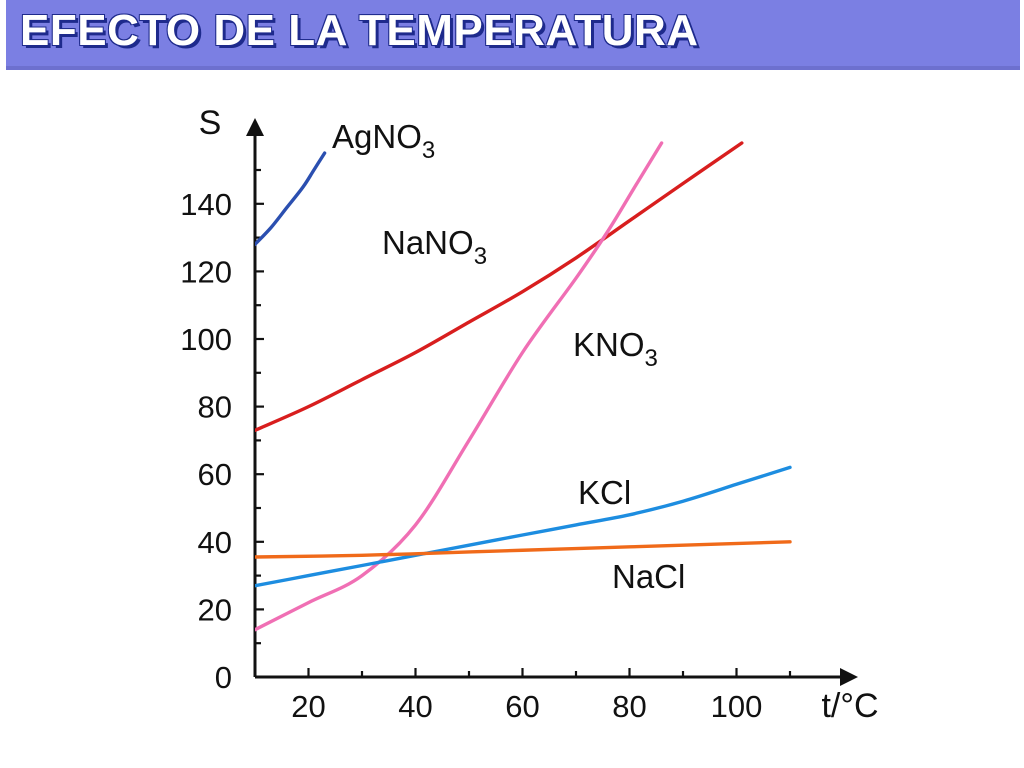 The image size is (1024, 768). Describe the element at coordinates (737, 706) in the screenshot. I see `x-tick-label: 100` at that location.